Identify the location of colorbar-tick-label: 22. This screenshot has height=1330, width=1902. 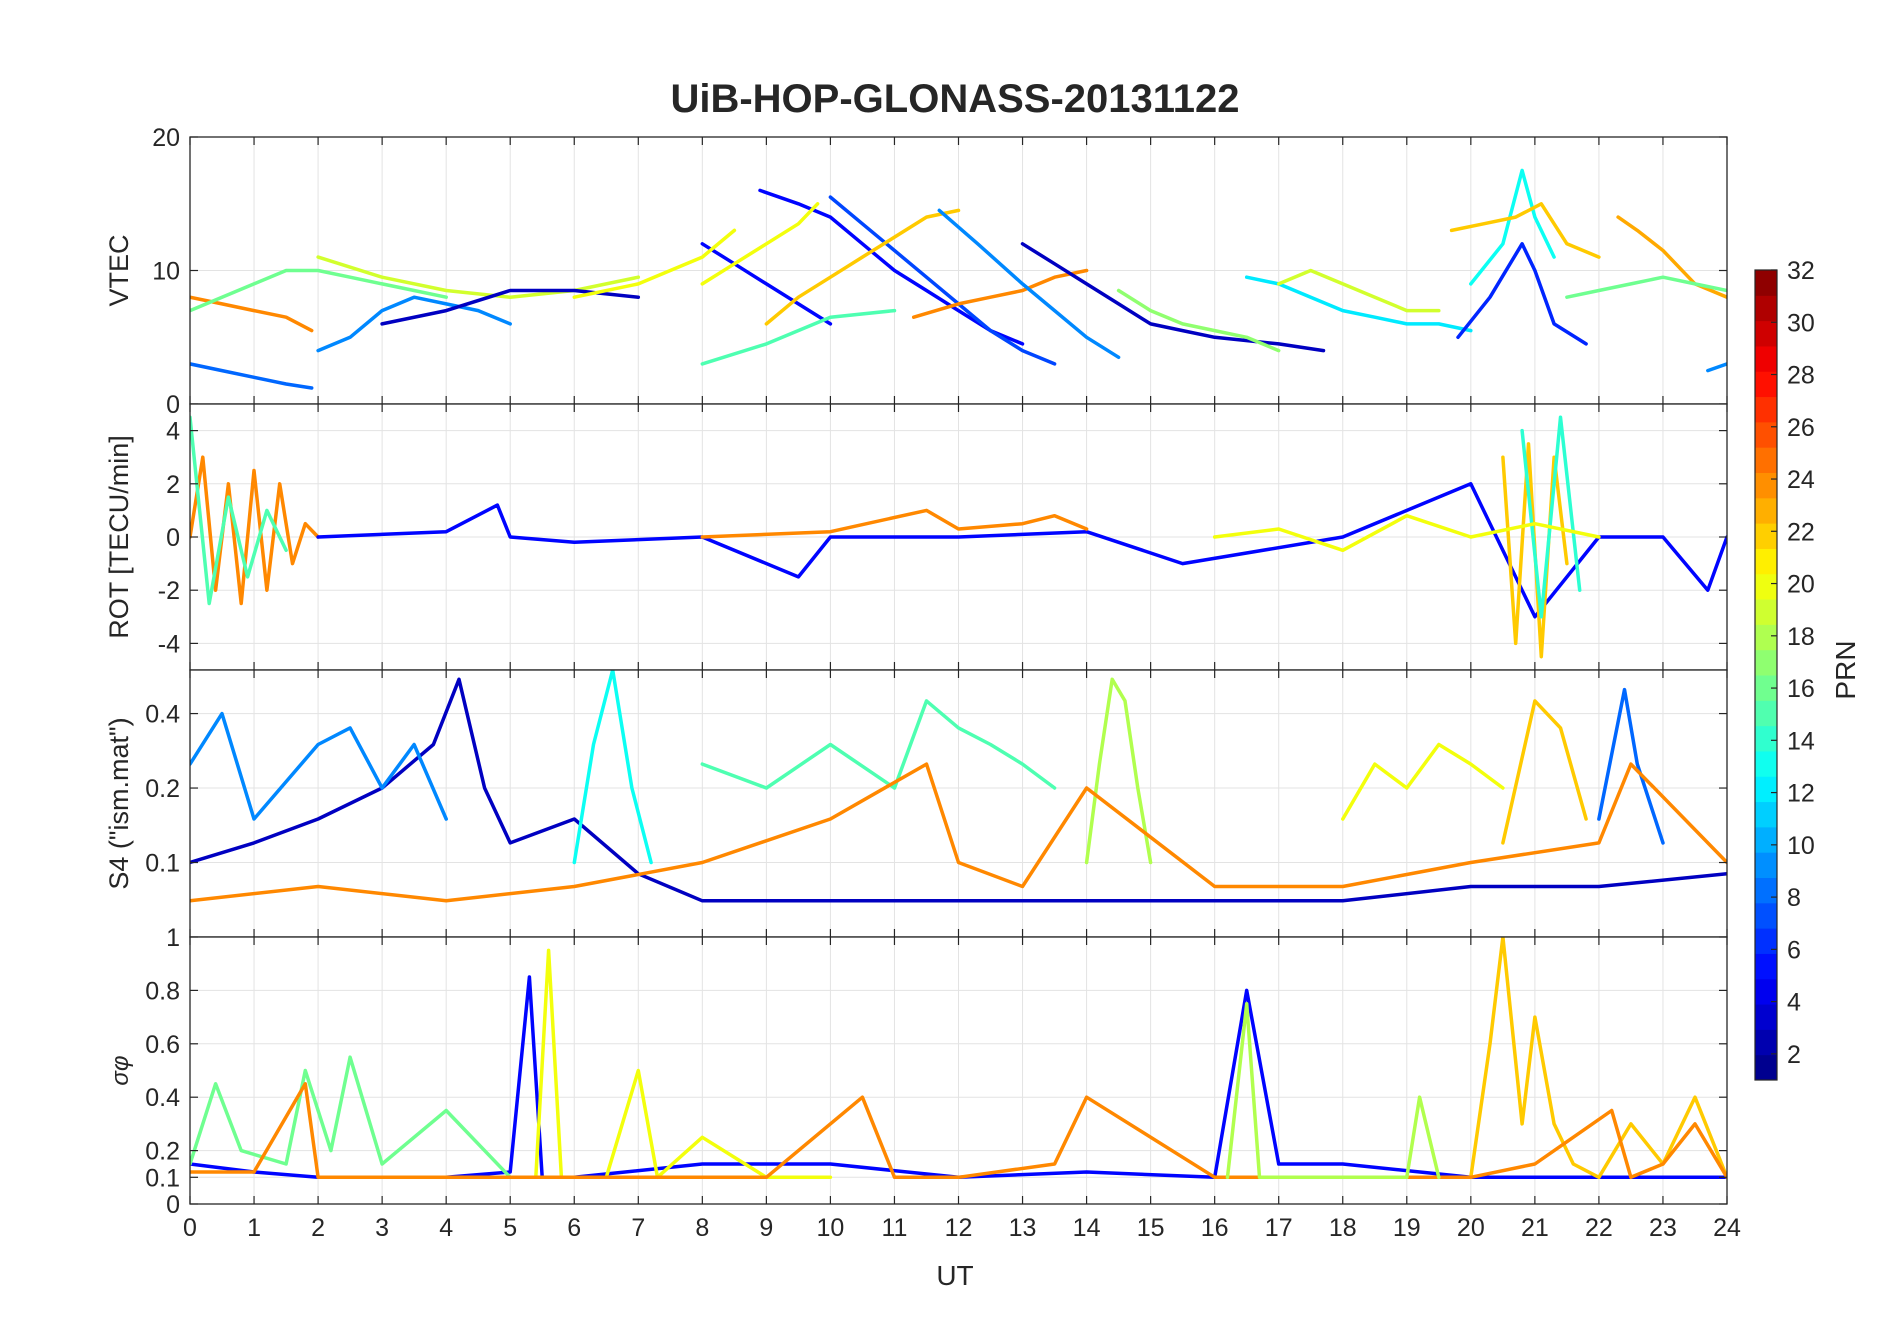
(1801, 532).